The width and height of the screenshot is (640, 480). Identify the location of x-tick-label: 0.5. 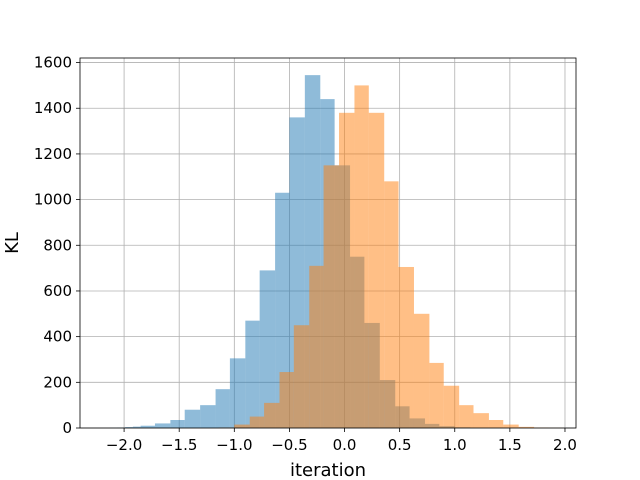
(400, 445).